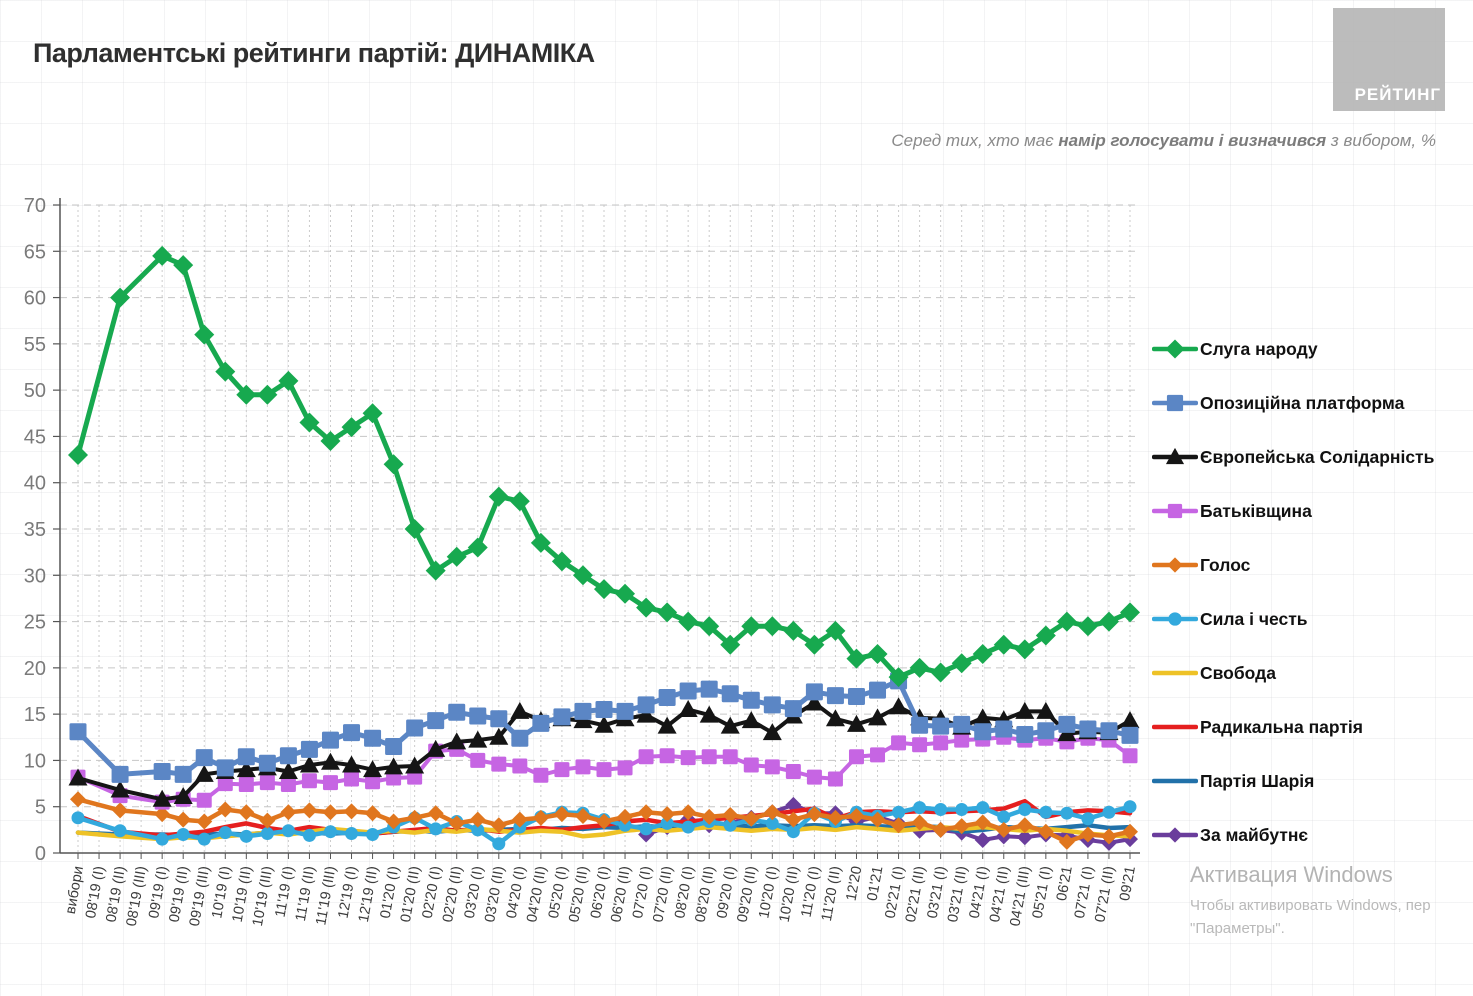 The width and height of the screenshot is (1473, 996). I want to click on x-axis-label: 01'21, so click(876, 883).